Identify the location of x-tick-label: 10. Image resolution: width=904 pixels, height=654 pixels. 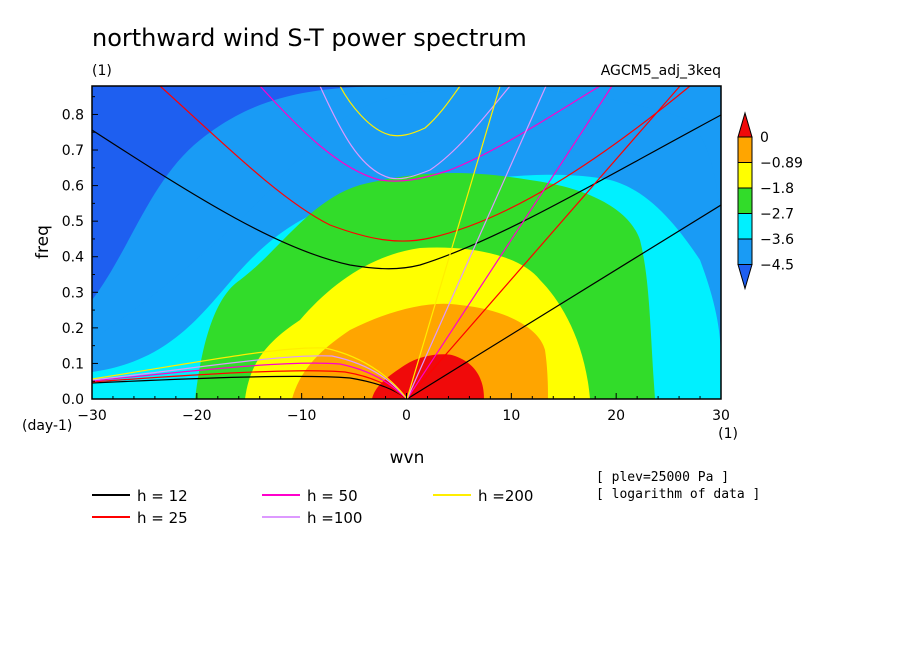
(511, 416).